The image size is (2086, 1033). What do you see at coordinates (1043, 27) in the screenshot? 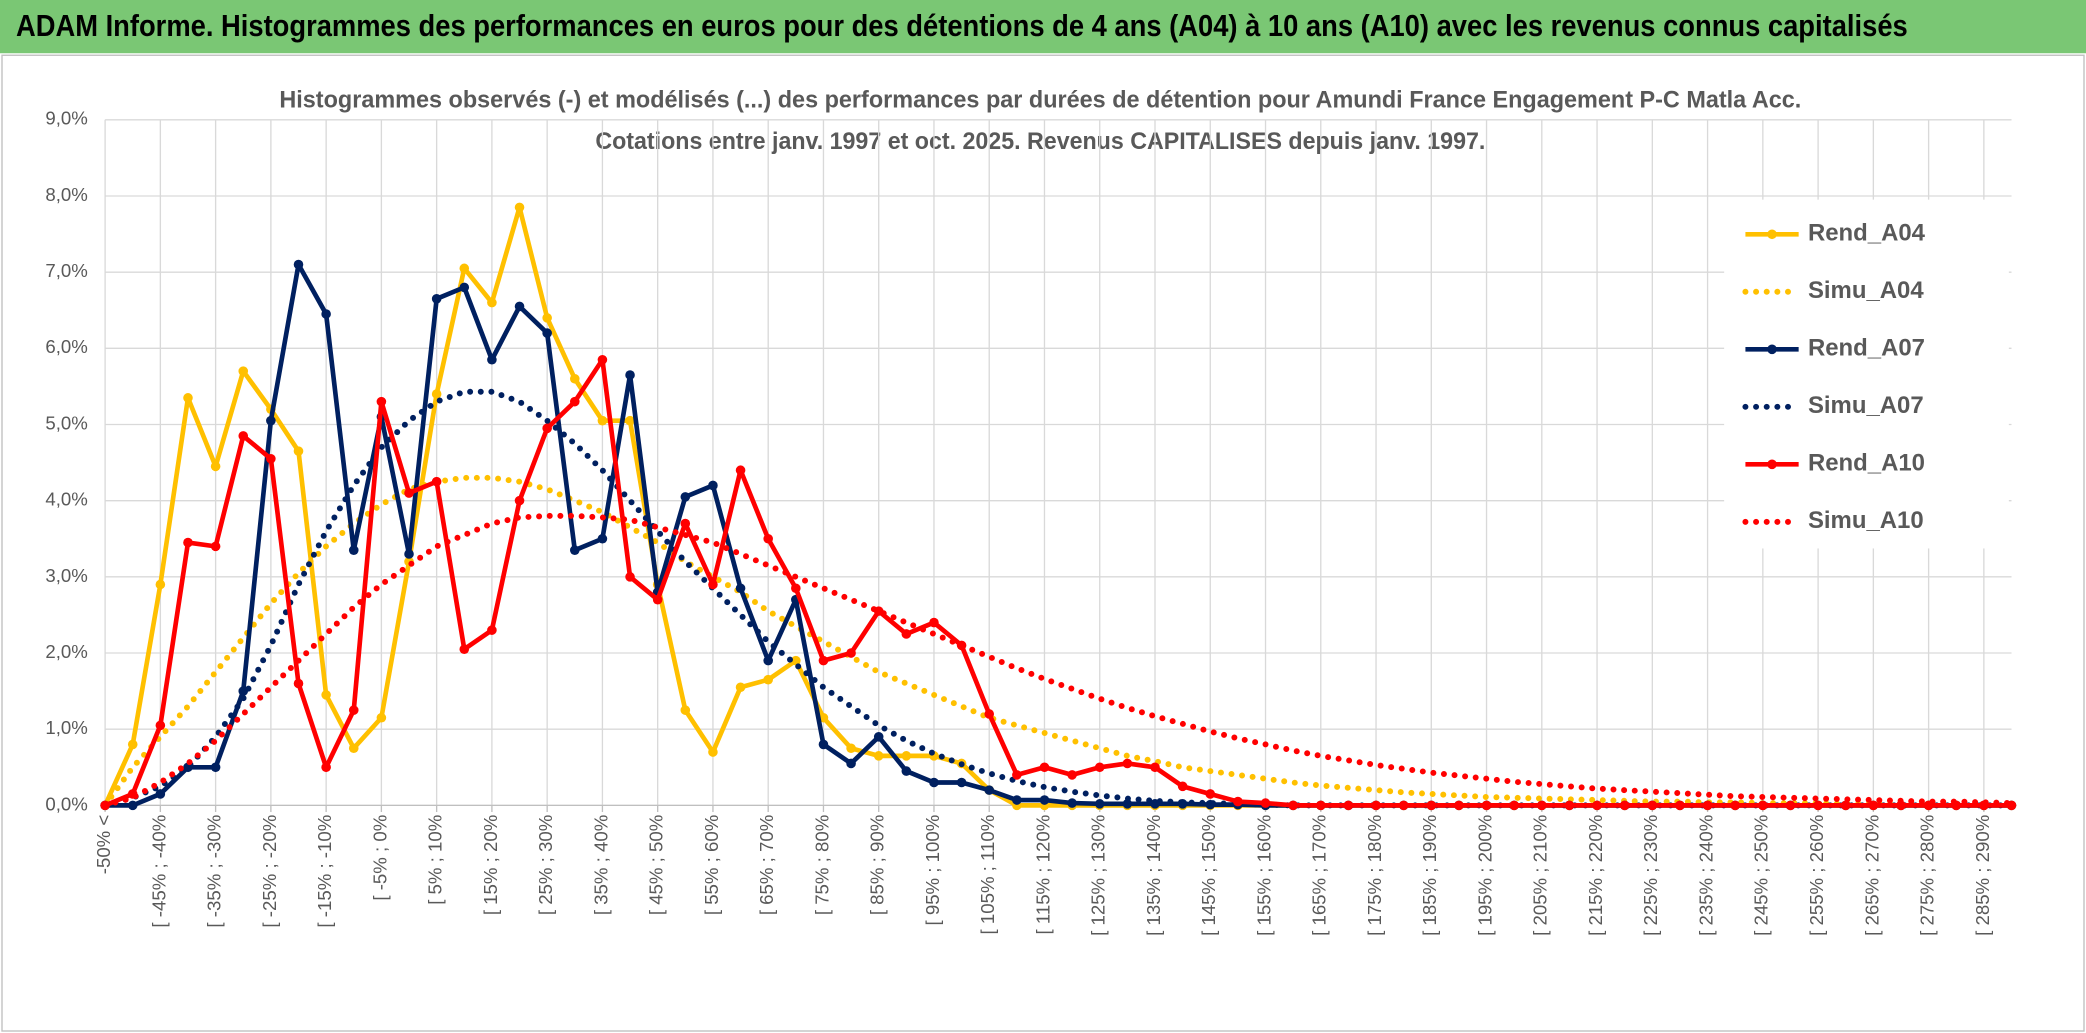
I see `header-bar` at bounding box center [1043, 27].